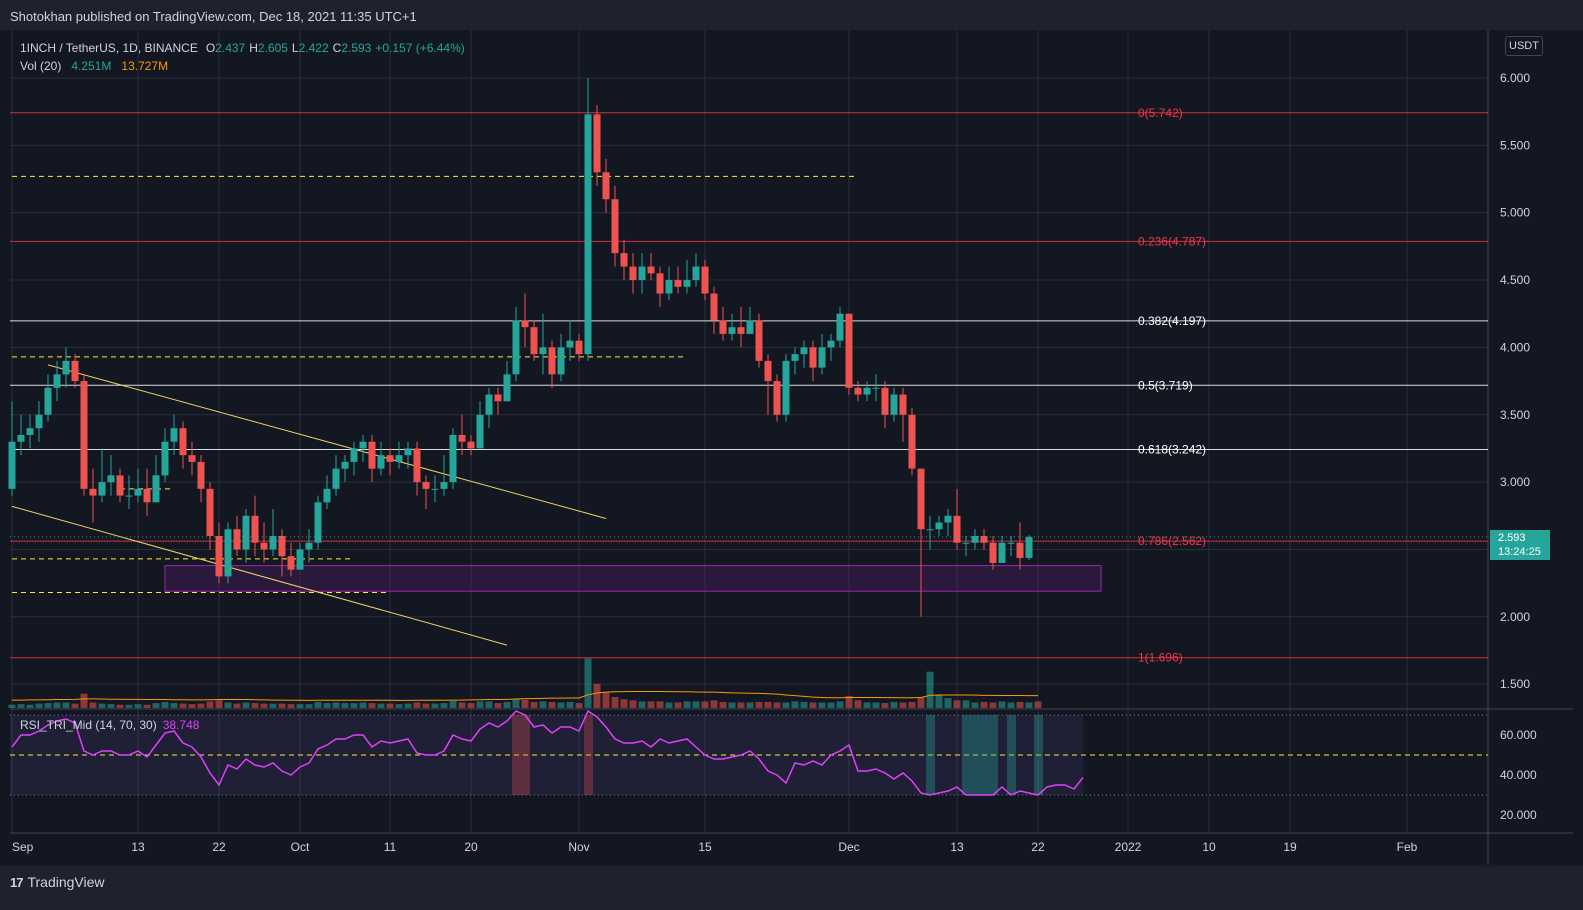 This screenshot has width=1583, height=910. What do you see at coordinates (109, 48) in the screenshot?
I see `symbol-title: 1INCH / TetherUS, 1D, BINANCE` at bounding box center [109, 48].